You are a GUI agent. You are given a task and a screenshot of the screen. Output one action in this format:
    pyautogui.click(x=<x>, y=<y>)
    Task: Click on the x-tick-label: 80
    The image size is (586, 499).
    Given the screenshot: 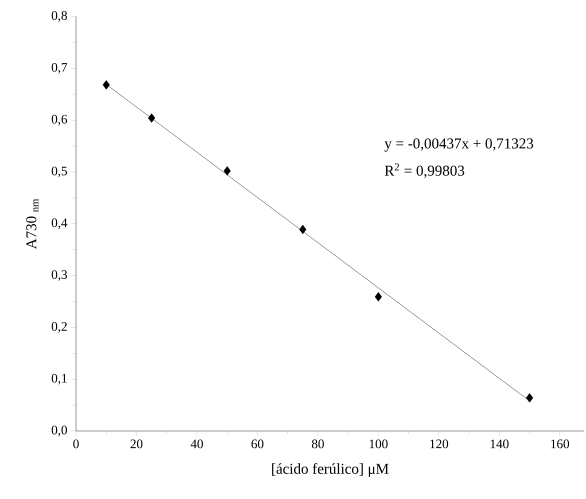 What is the action you would take?
    pyautogui.click(x=318, y=444)
    